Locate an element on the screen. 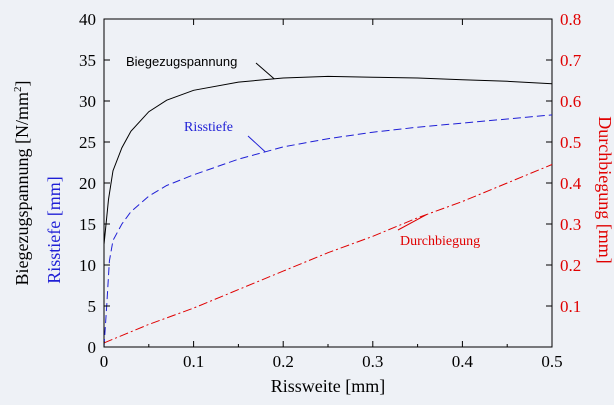 The image size is (614, 405). annotation-label-durchbiegung: Durchbiegung is located at coordinates (440, 241).